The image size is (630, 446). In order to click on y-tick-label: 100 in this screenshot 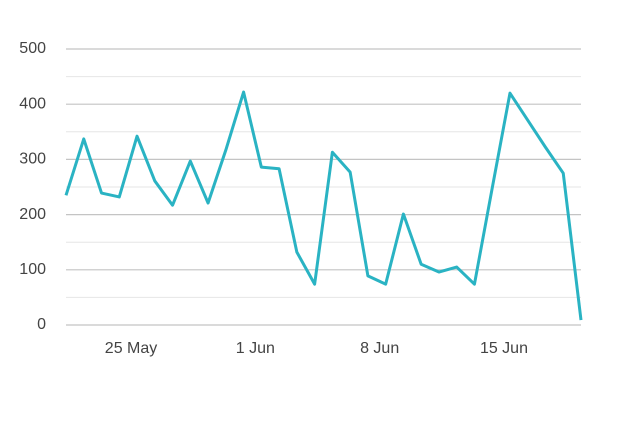, I will do `click(32, 269)`.